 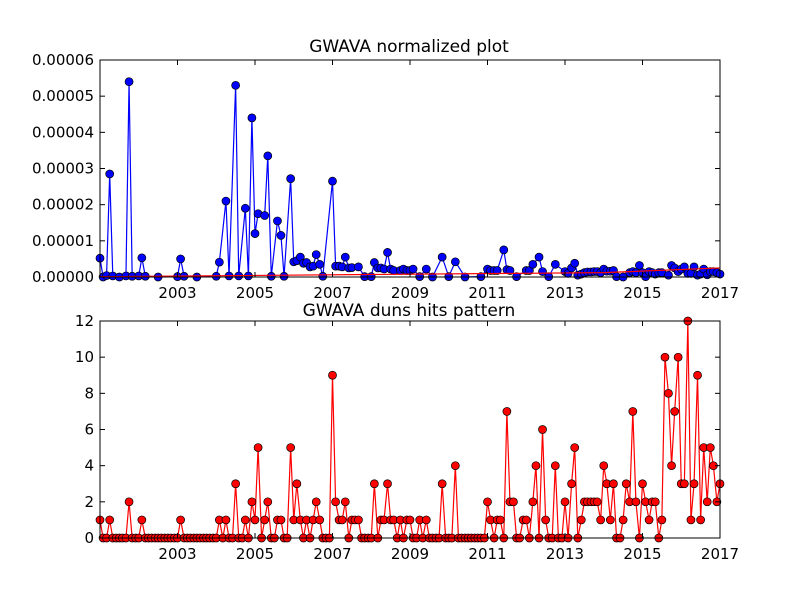 I want to click on duns-hits-title: GWAVA duns hits pattern, so click(x=409, y=311).